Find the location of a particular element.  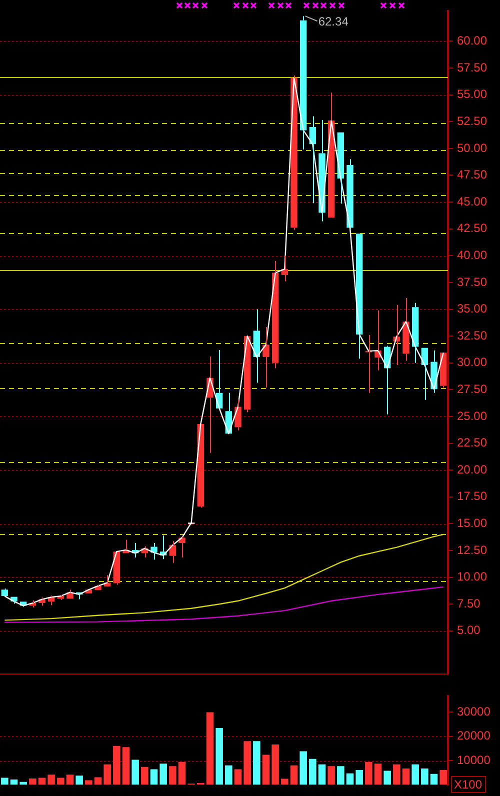

y-tick-label: 20.00 is located at coordinates (472, 469).